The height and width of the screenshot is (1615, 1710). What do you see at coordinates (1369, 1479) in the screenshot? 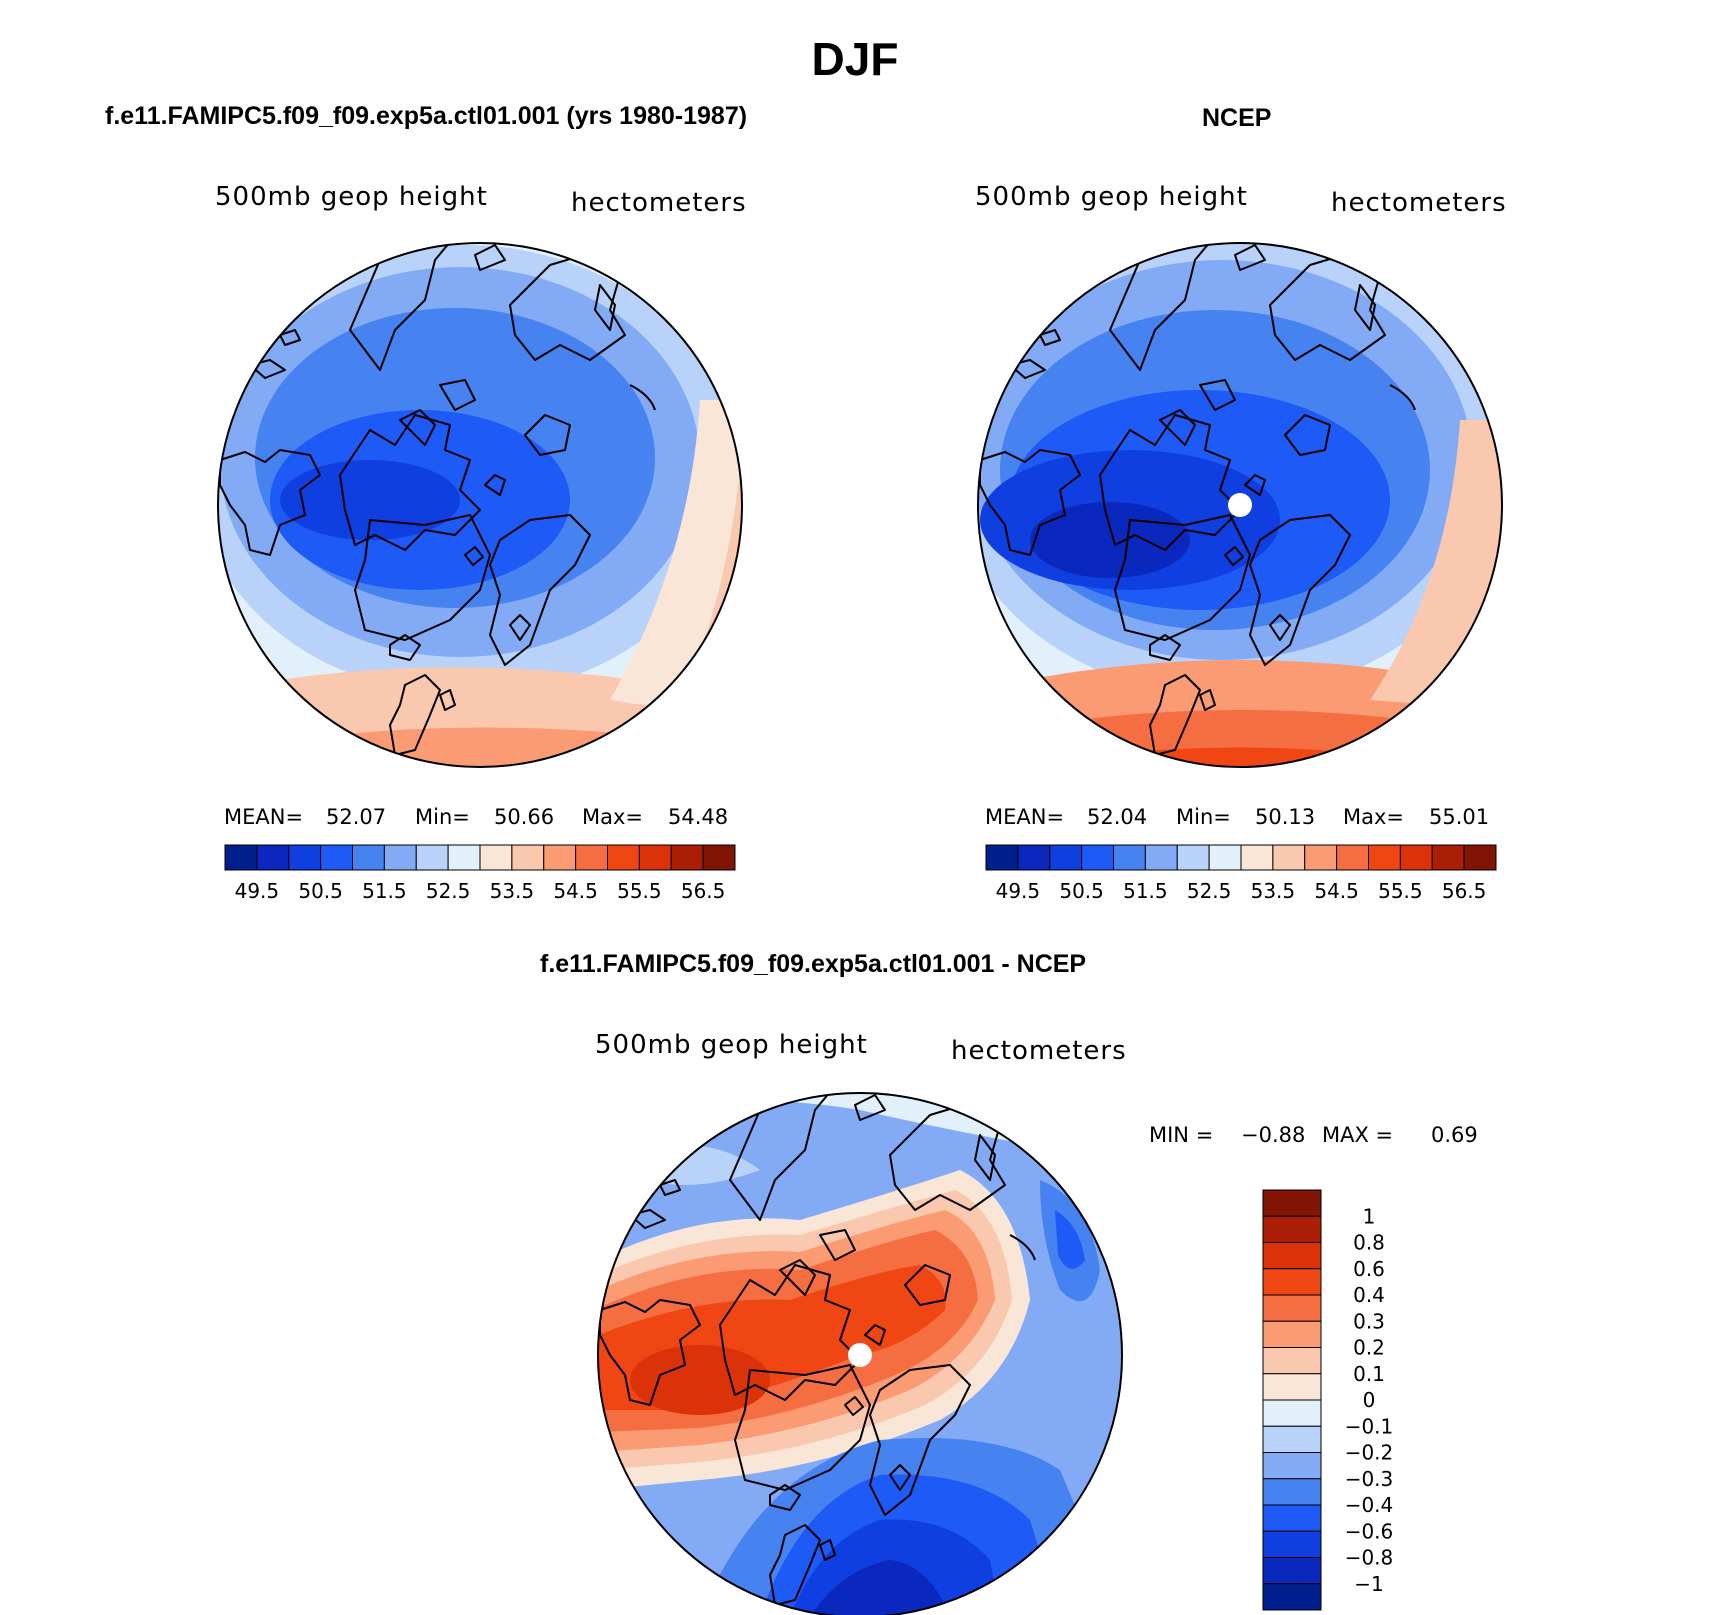
I see `diff-colorbar-tick-label: −0.3` at bounding box center [1369, 1479].